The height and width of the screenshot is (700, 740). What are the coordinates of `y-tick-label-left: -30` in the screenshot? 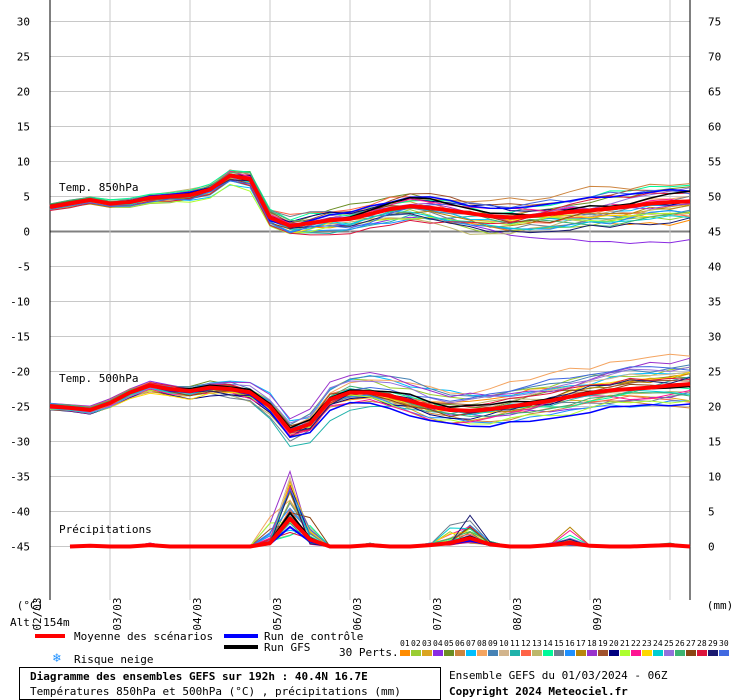 It's located at (20, 442).